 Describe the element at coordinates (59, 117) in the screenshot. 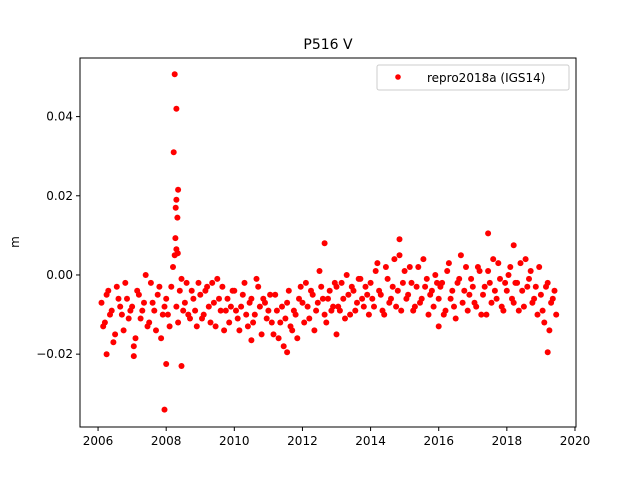

I see `y-tick-label: 0.04` at that location.